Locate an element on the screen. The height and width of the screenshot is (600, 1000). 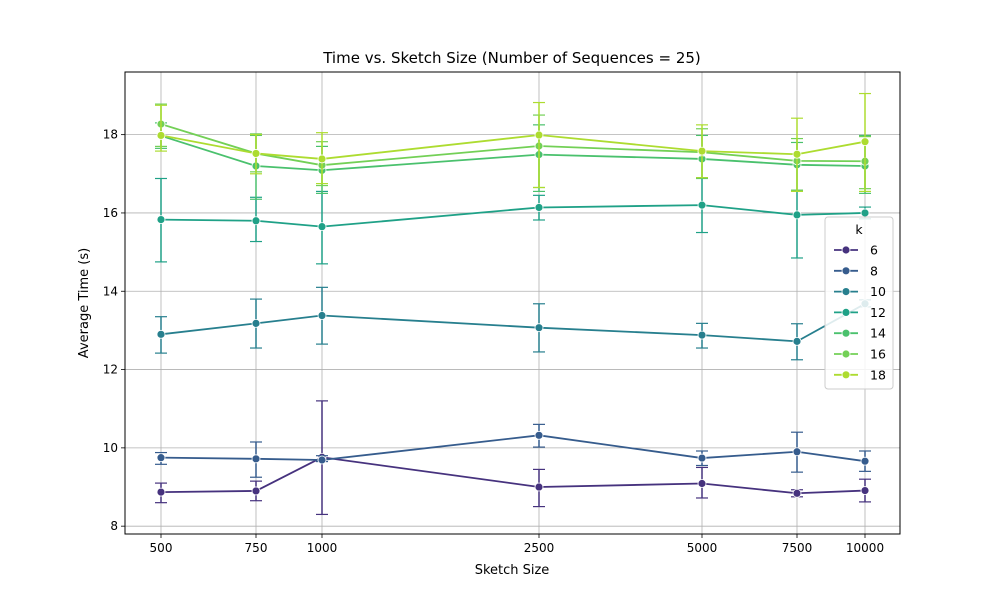
legend-label: 10 is located at coordinates (878, 291).